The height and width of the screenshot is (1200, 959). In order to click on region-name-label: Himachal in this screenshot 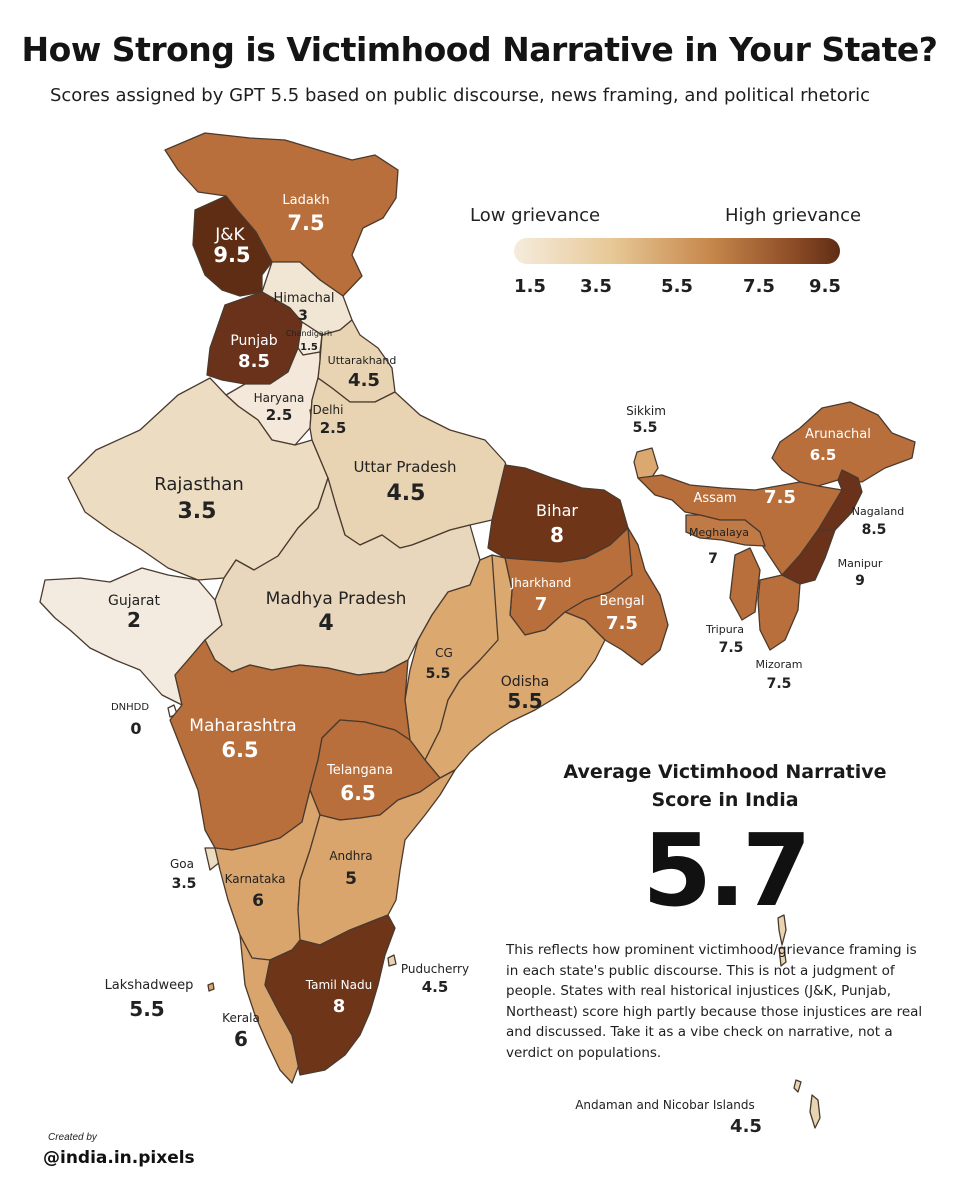, I will do `click(304, 298)`.